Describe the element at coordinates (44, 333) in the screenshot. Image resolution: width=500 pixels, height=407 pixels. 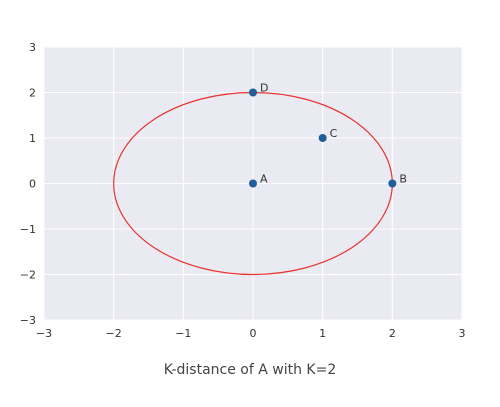
I see `x-tick-label: −3` at that location.